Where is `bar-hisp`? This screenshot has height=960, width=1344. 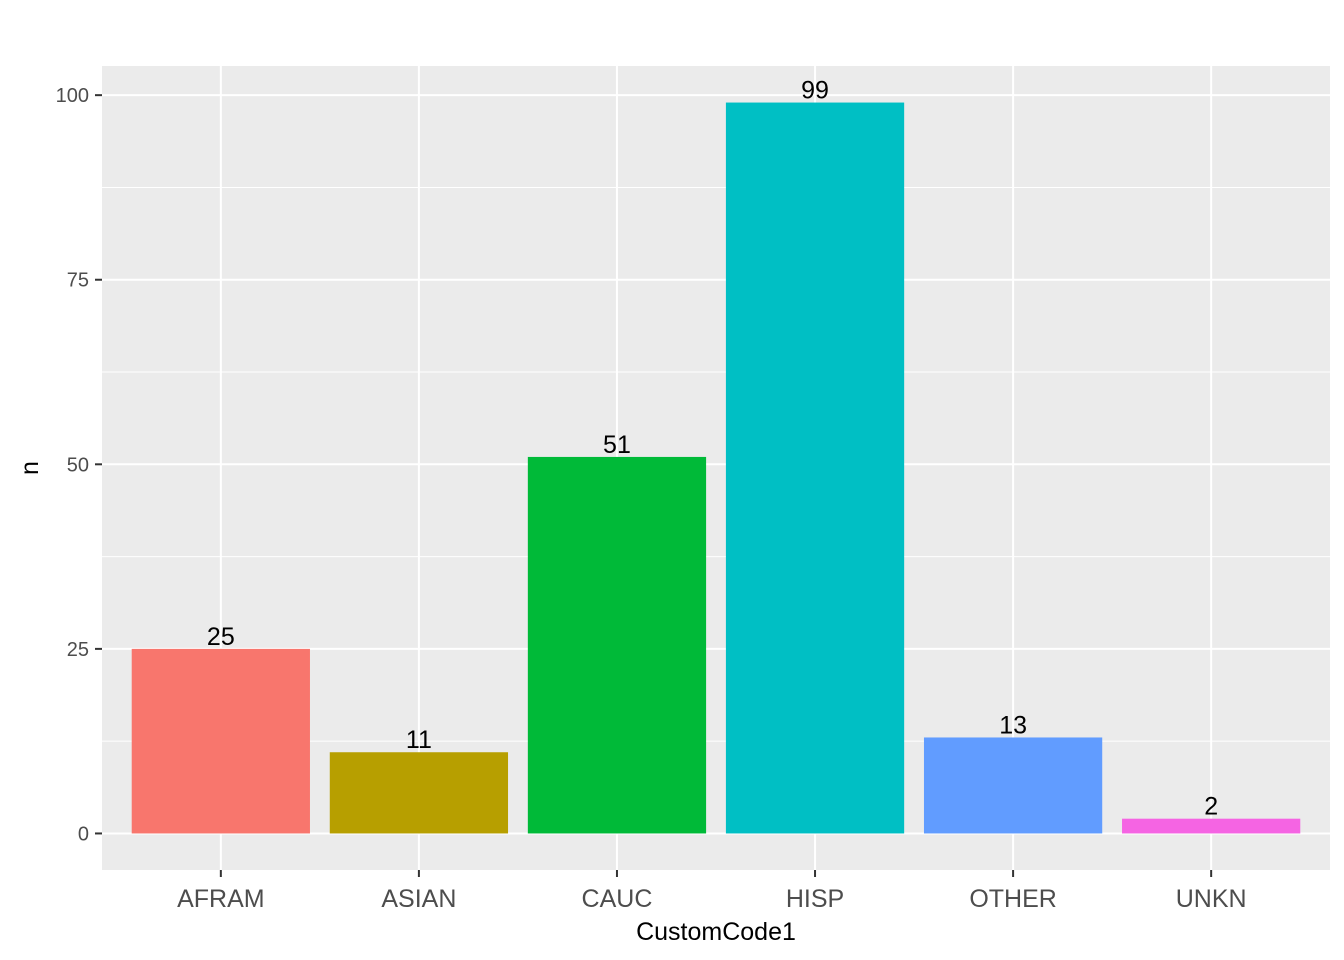
bar-hisp is located at coordinates (815, 468).